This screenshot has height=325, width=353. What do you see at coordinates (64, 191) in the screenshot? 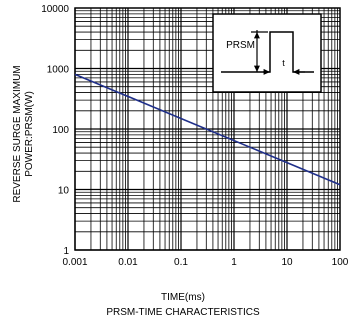
I see `y-tick-label: 10` at bounding box center [64, 191].